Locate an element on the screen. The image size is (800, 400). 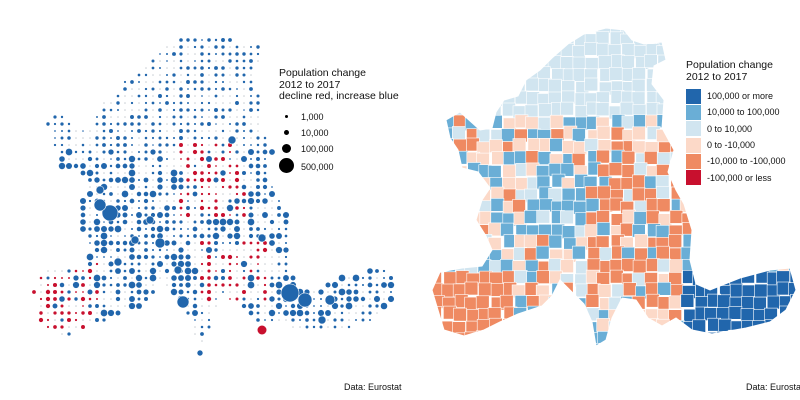
size-legend-item-1: 1,000 is located at coordinates (339, 117).